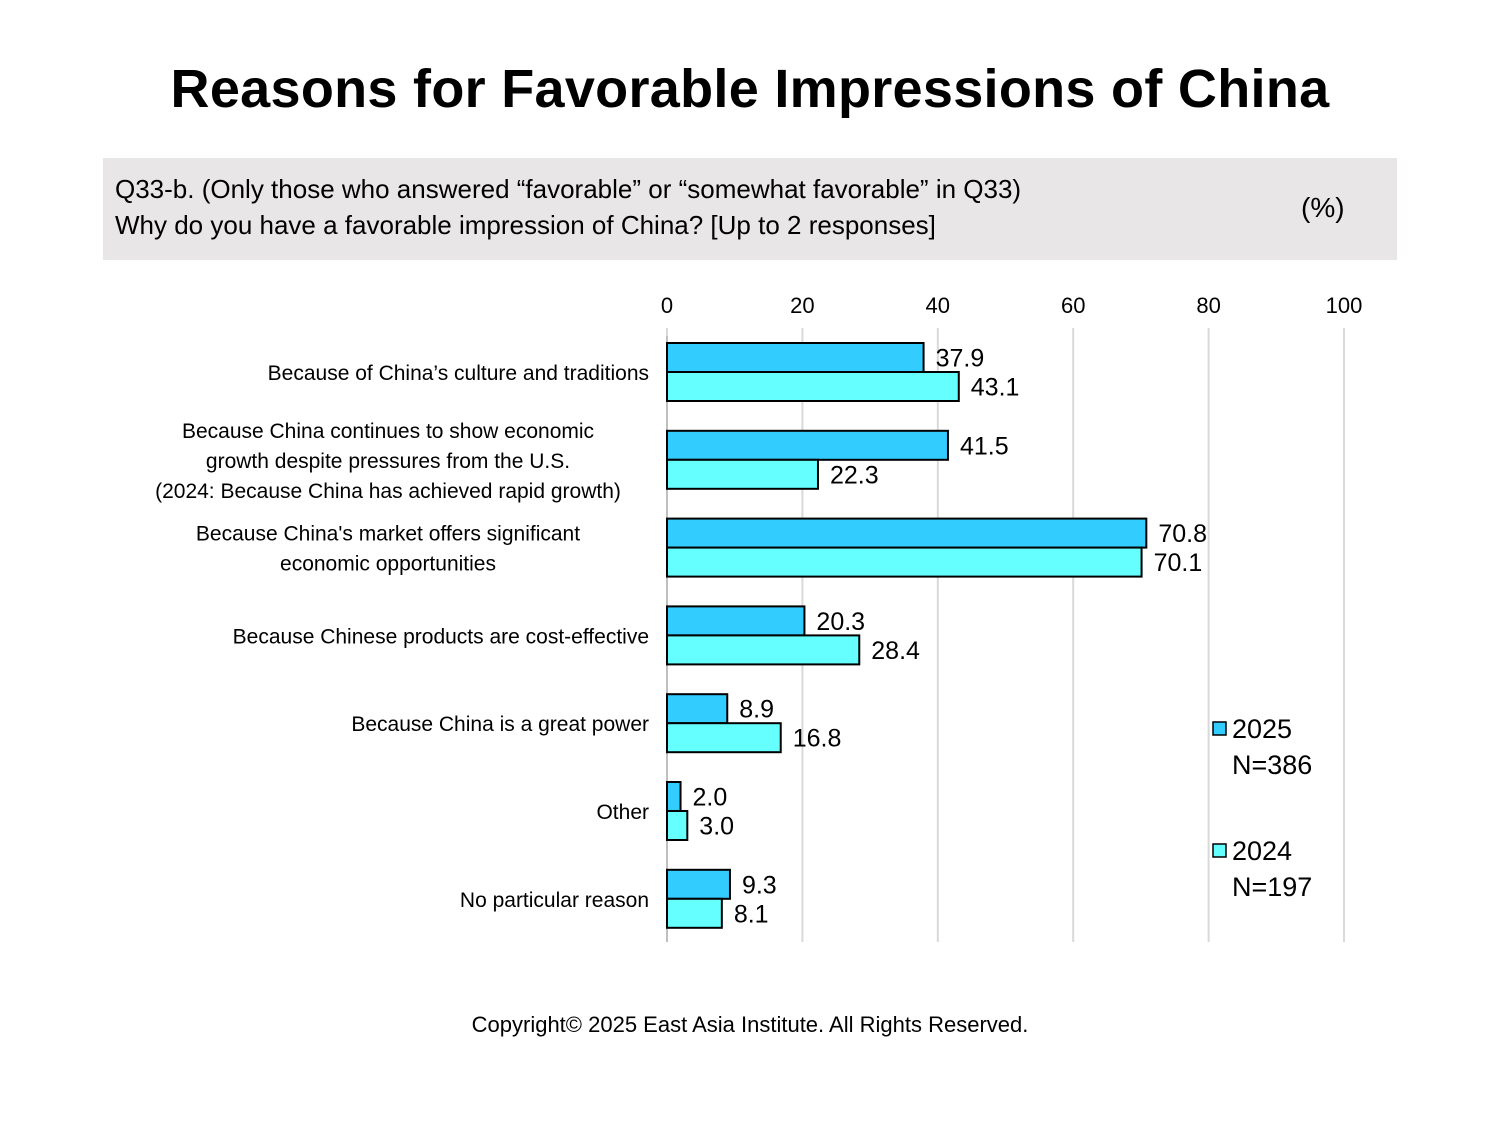 The height and width of the screenshot is (1125, 1500). What do you see at coordinates (1272, 887) in the screenshot?
I see `legend-sample-size: N=197` at bounding box center [1272, 887].